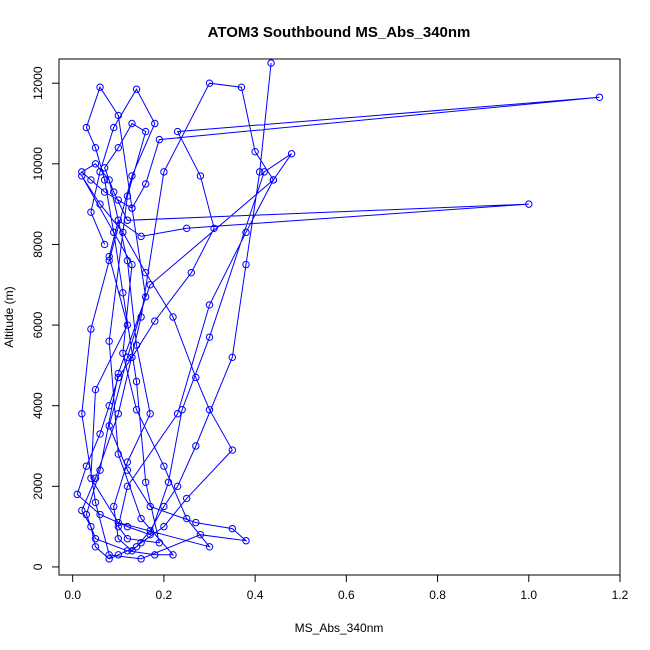 The image size is (650, 650). I want to click on chart-title: ATOM3 Southbound MS_Abs_340nm, so click(339, 32).